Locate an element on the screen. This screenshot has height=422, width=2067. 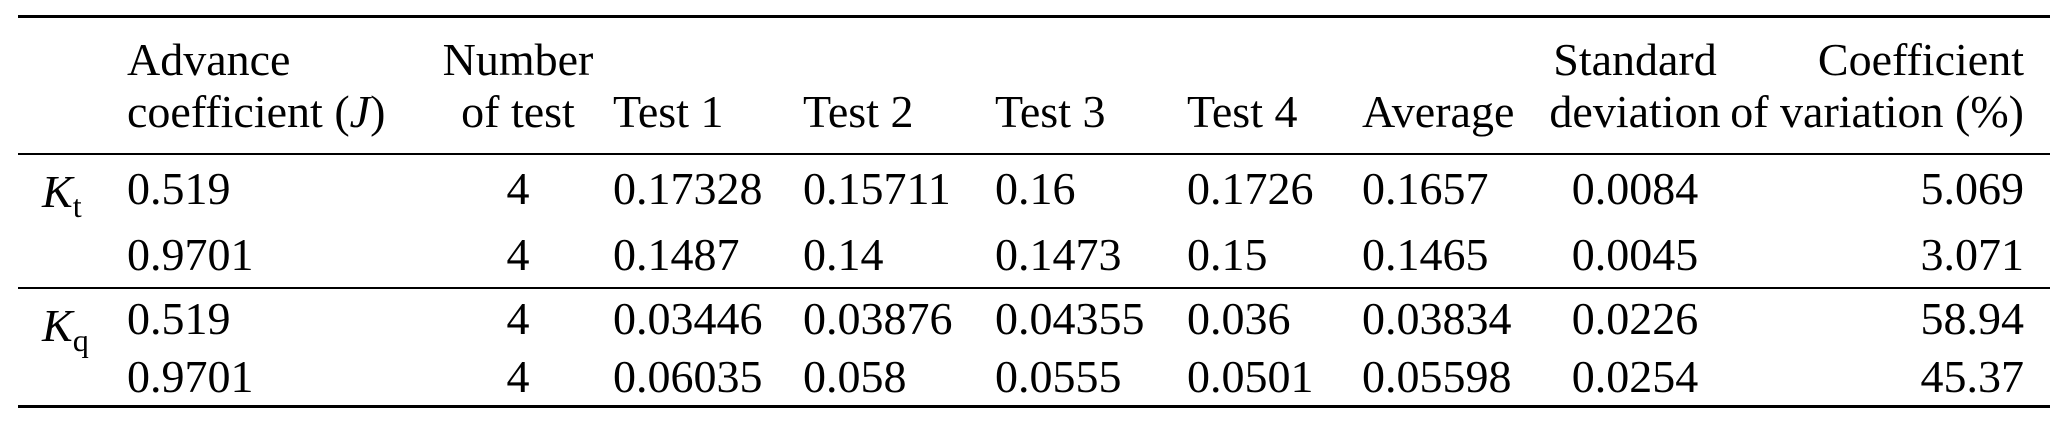
header-advance-coefficient: Advance coefficient (J) is located at coordinates (273, 86).